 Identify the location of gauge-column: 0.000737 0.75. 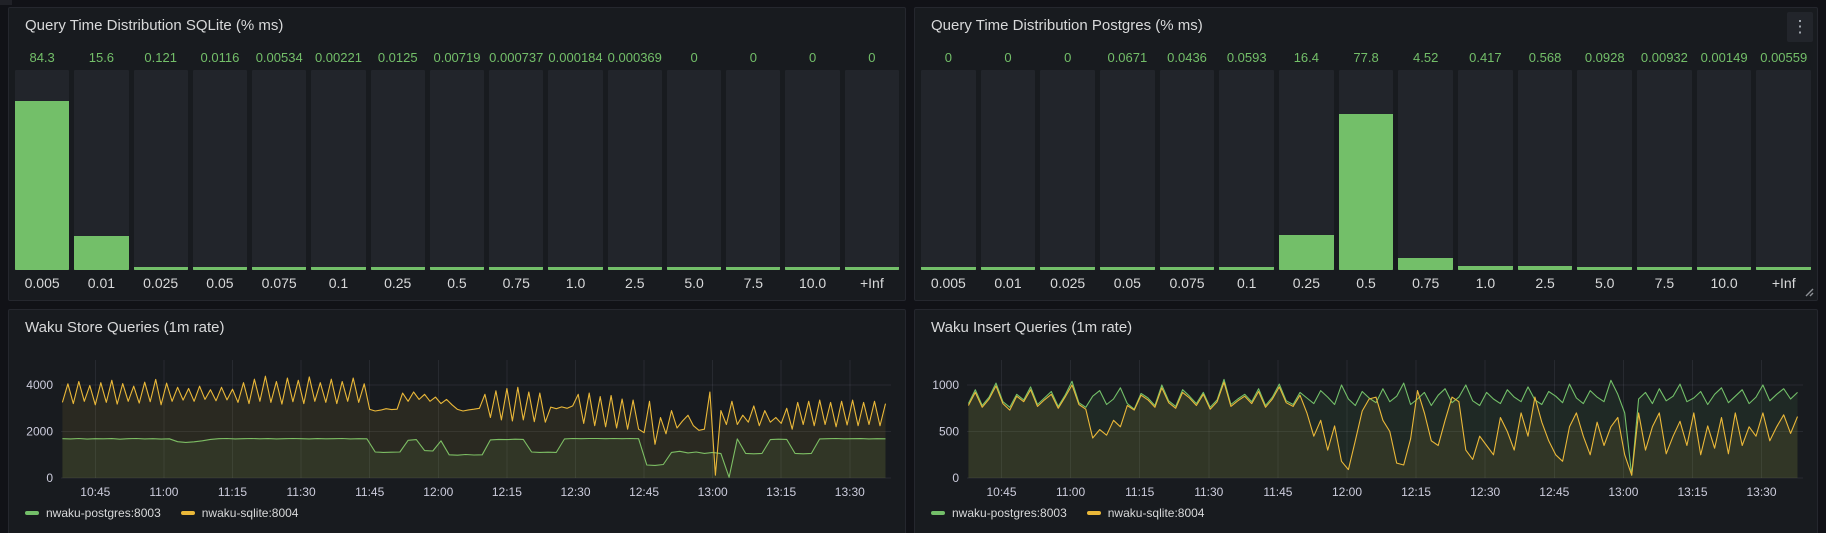
(516, 171).